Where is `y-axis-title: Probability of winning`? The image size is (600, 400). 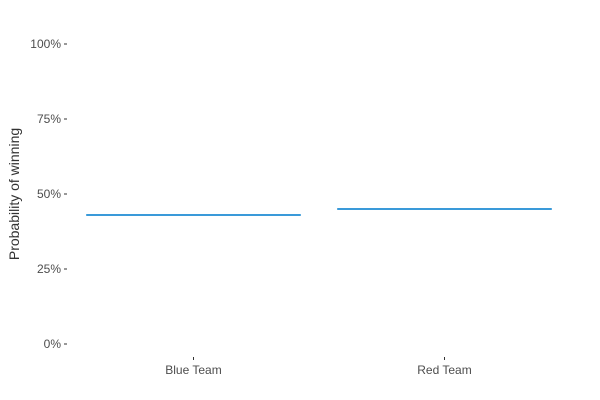 y-axis-title: Probability of winning is located at coordinates (14, 194).